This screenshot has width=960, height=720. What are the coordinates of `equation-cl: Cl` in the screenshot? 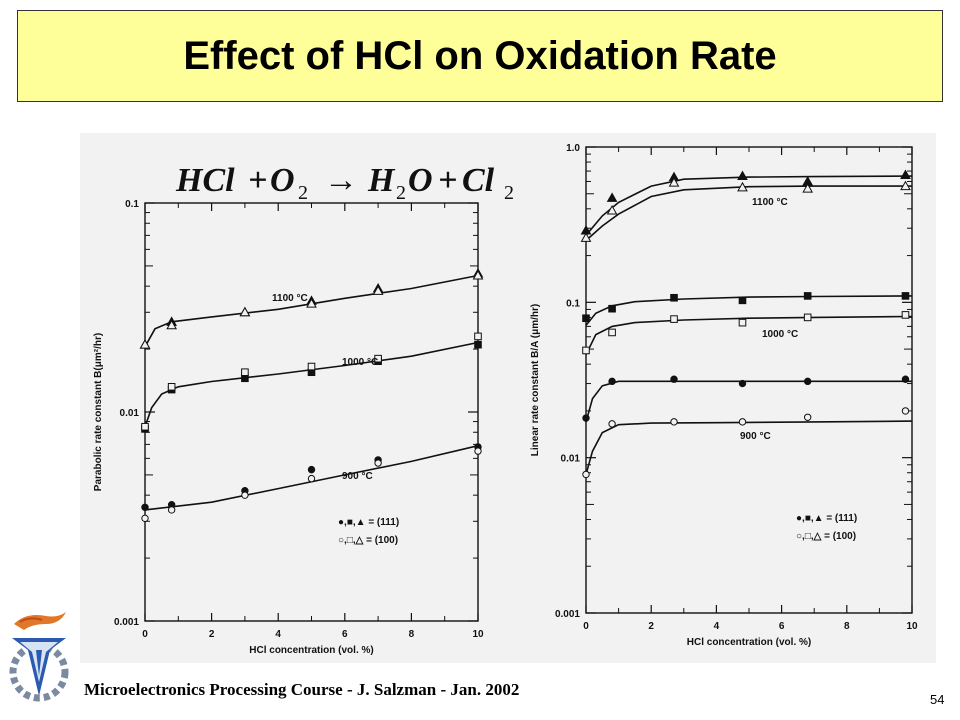 It's located at (478, 180).